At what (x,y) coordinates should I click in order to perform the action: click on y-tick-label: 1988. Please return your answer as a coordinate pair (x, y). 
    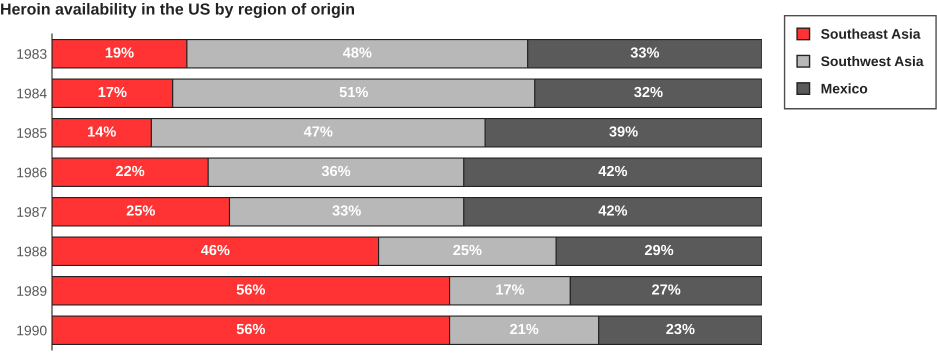
    Looking at the image, I should click on (32, 251).